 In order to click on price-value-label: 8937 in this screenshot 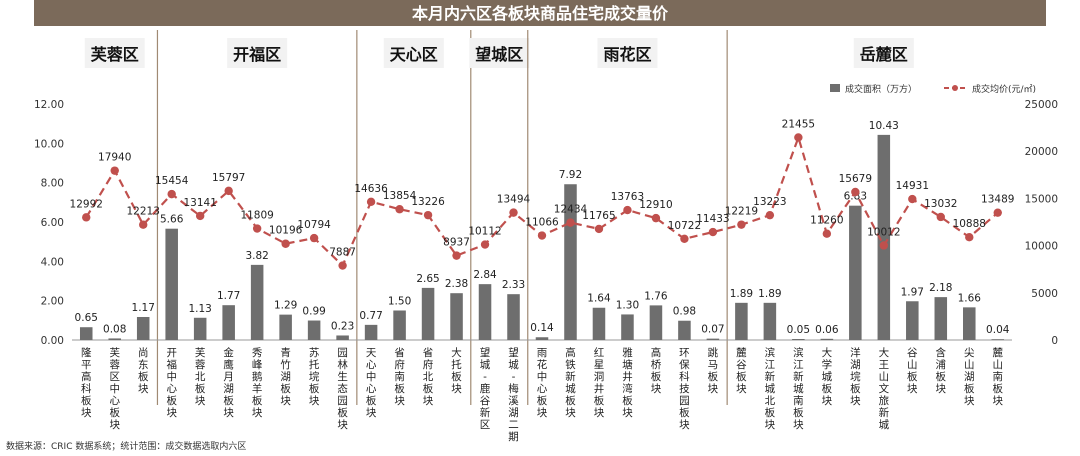, I will do `click(456, 243)`.